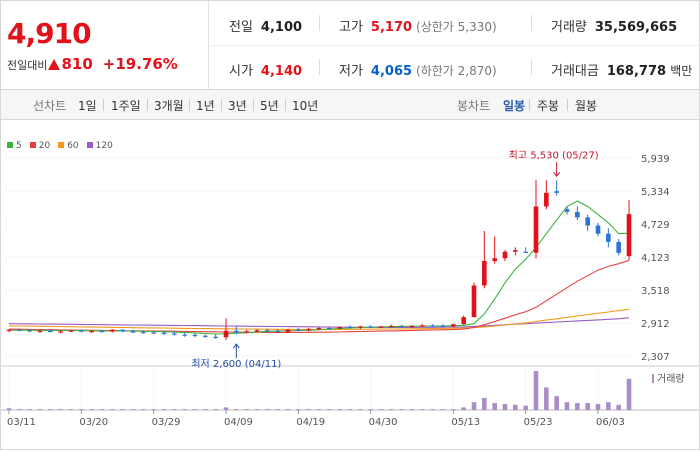  Describe the element at coordinates (514, 106) in the screenshot. I see `tab-daily: 일봉` at that location.